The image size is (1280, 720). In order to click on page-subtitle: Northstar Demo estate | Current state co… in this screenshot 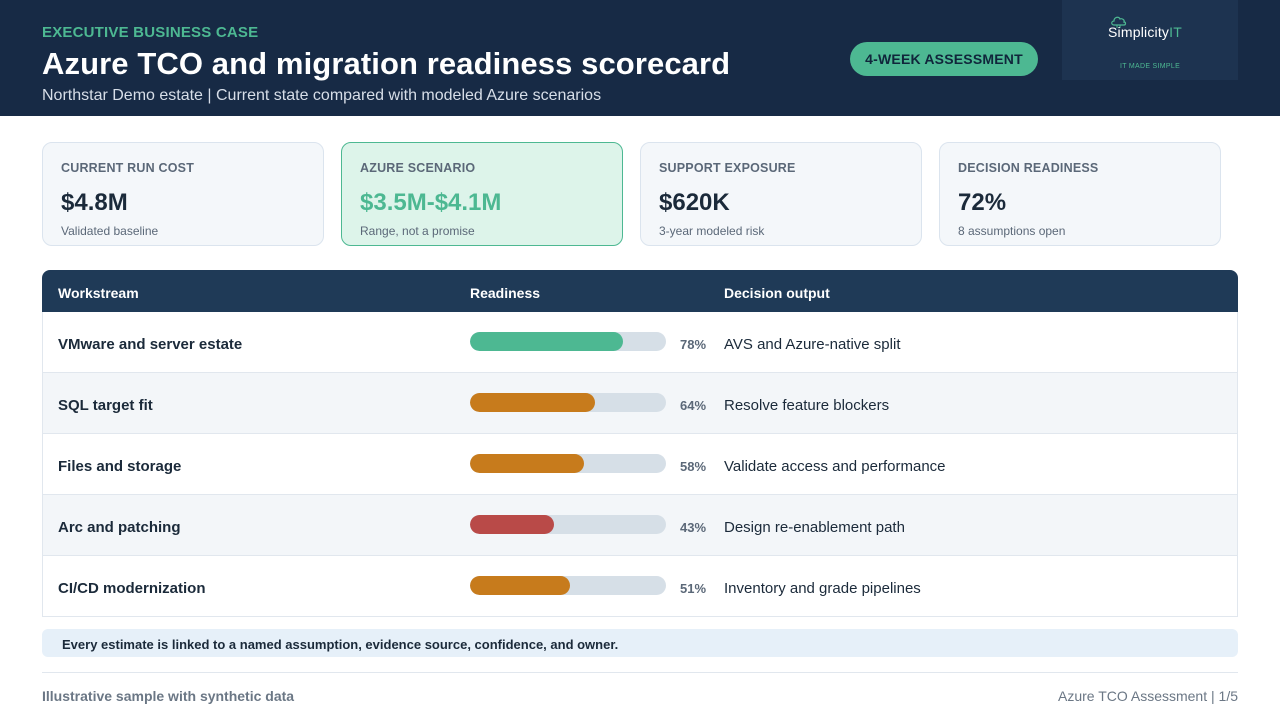, I will do `click(322, 95)`.